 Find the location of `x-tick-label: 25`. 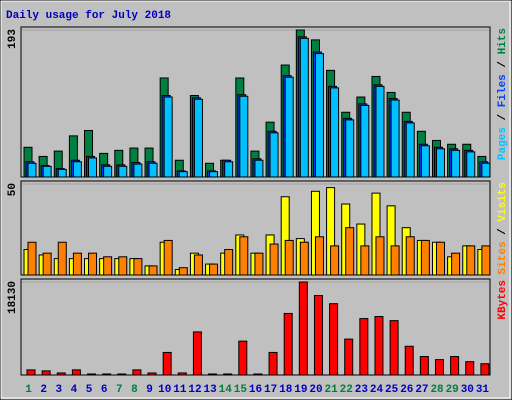

x-tick-label: 25 is located at coordinates (392, 390).